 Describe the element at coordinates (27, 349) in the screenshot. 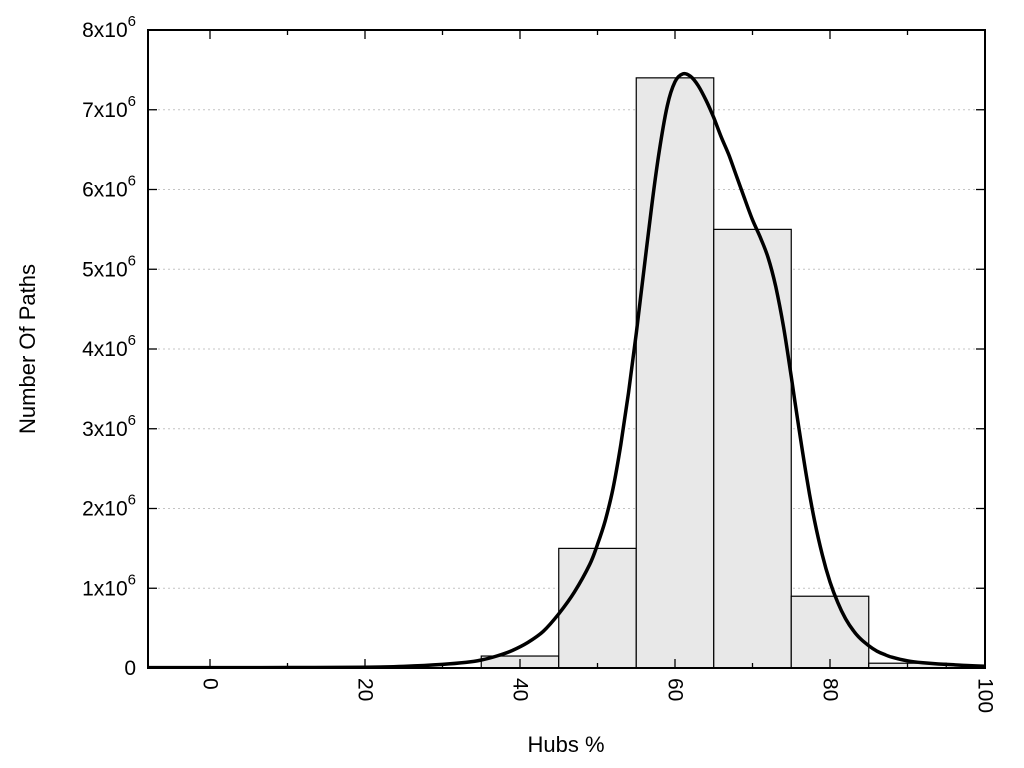

I see `y-axis-title: Number Of Paths` at that location.